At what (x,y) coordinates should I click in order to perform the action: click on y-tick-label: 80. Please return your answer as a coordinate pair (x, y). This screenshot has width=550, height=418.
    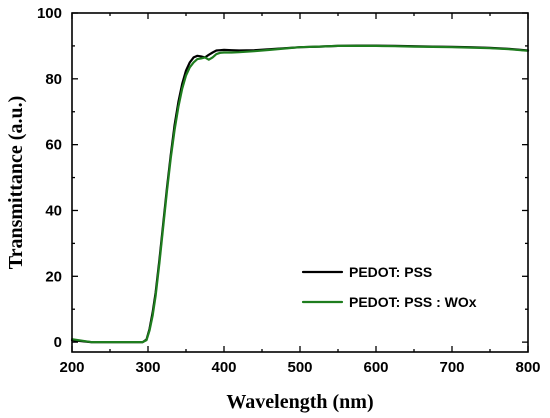
    Looking at the image, I should click on (53, 79).